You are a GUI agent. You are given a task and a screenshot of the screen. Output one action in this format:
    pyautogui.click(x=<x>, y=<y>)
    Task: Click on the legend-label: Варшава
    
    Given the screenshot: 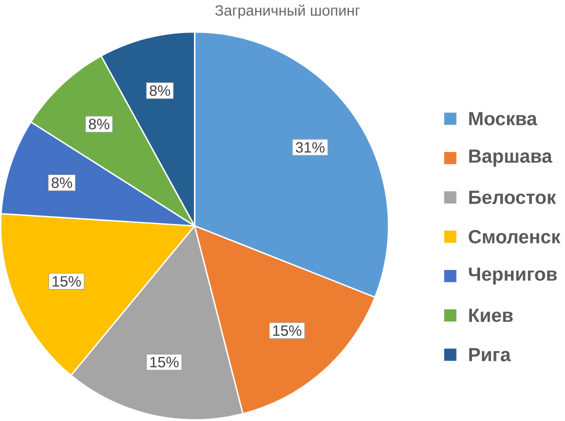 What is the action you would take?
    pyautogui.click(x=510, y=158)
    